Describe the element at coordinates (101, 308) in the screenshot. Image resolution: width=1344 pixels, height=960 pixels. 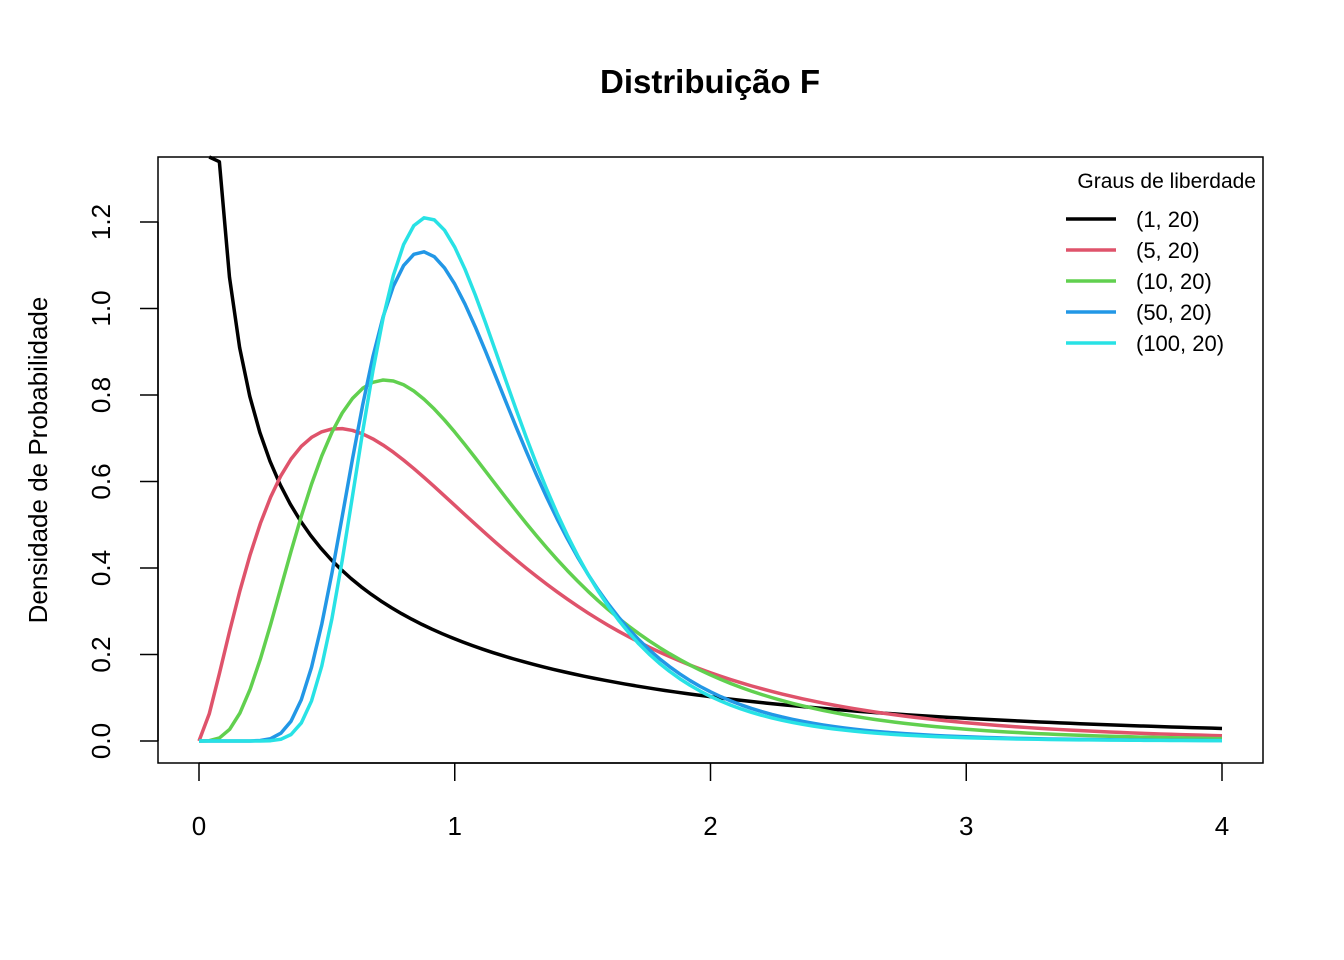
I see `y-tick-label: 1.0` at that location.